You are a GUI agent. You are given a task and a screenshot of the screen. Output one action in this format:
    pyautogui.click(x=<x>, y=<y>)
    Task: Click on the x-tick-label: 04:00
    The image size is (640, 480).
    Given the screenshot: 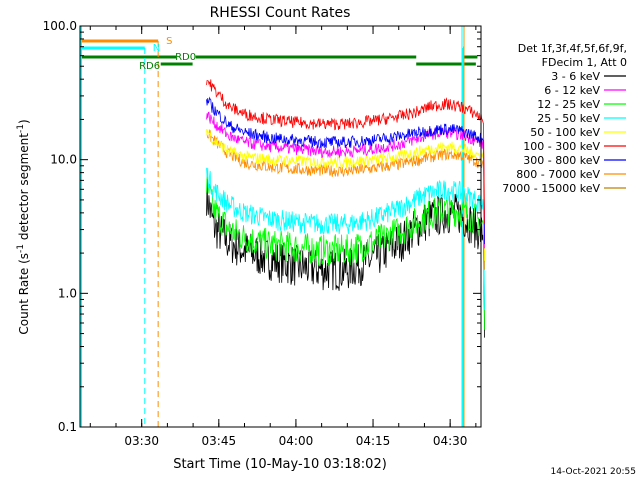 What is the action you would take?
    pyautogui.click(x=296, y=441)
    